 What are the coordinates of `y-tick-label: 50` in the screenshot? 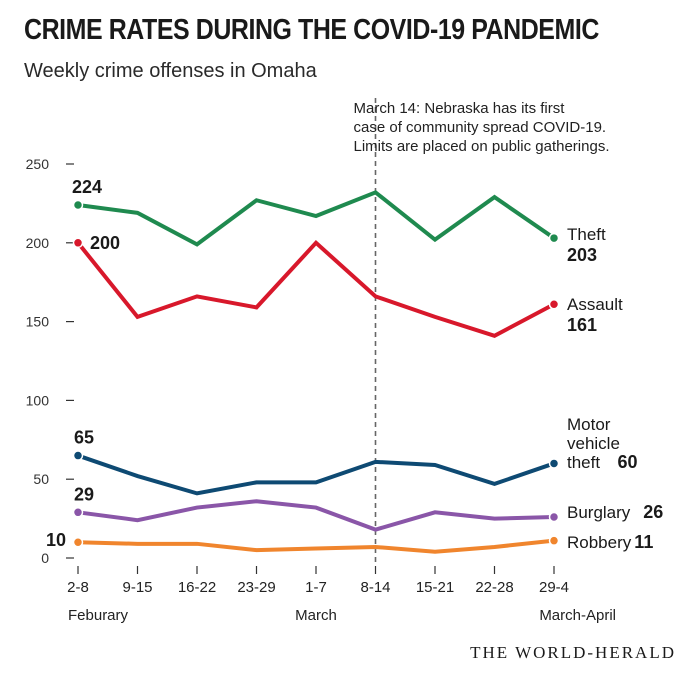 It's located at (41, 479).